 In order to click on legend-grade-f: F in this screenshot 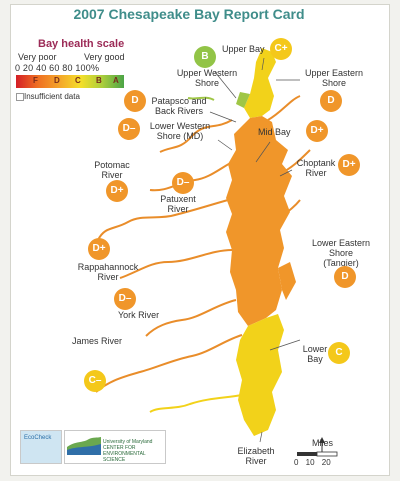, I will do `click(35, 80)`.